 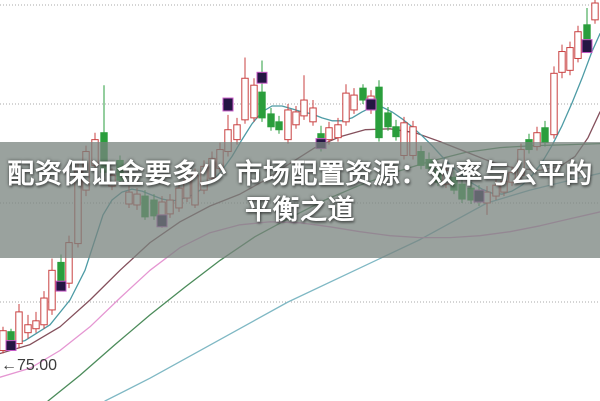 What do you see at coordinates (29, 365) in the screenshot?
I see `price-annotation: ←75.00` at bounding box center [29, 365].